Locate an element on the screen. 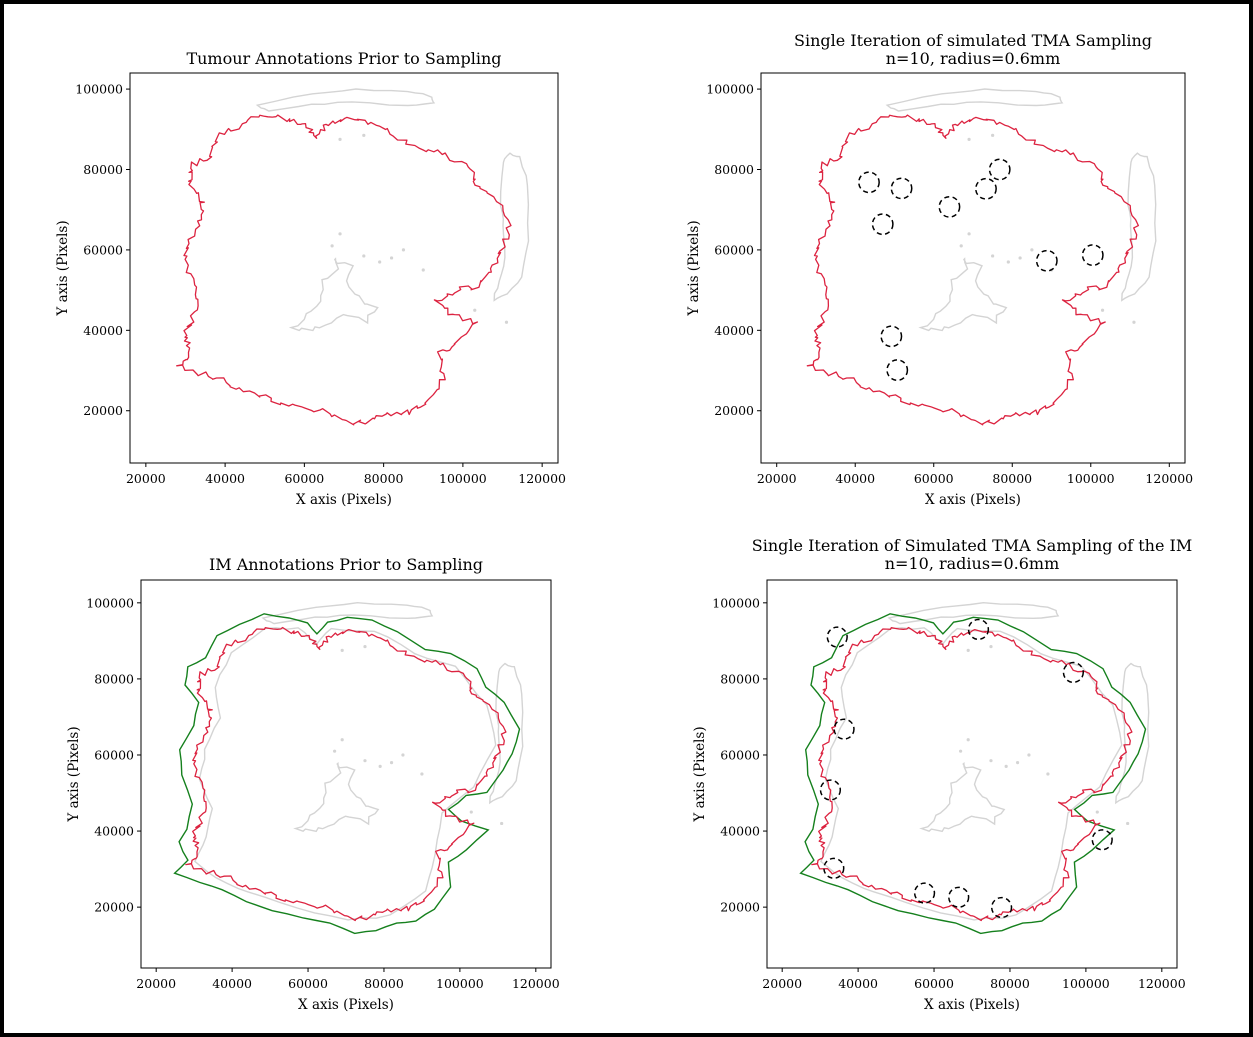 The image size is (1253, 1037). im-outer-boundary is located at coordinates (347, 774).